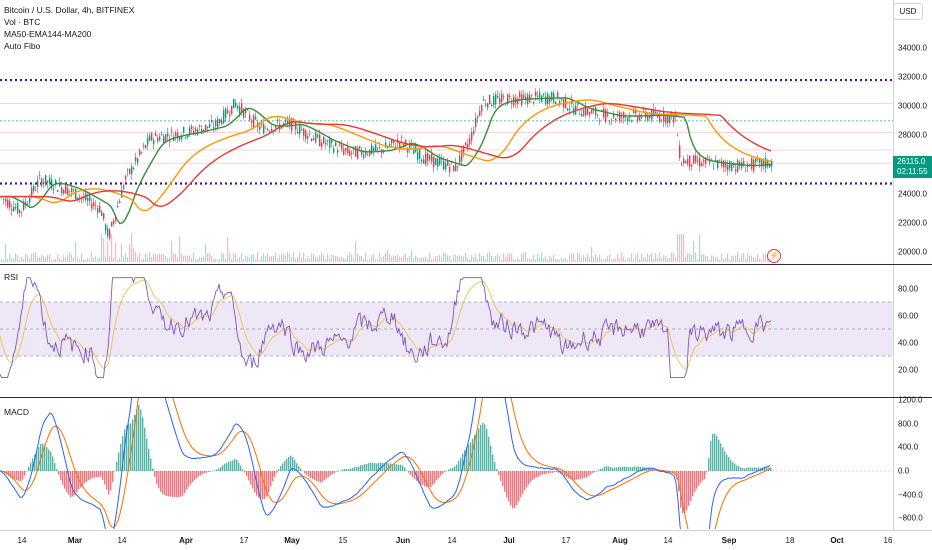 Image resolution: width=932 pixels, height=550 pixels. What do you see at coordinates (17, 412) in the screenshot?
I see `macd-legend: MACD` at bounding box center [17, 412].